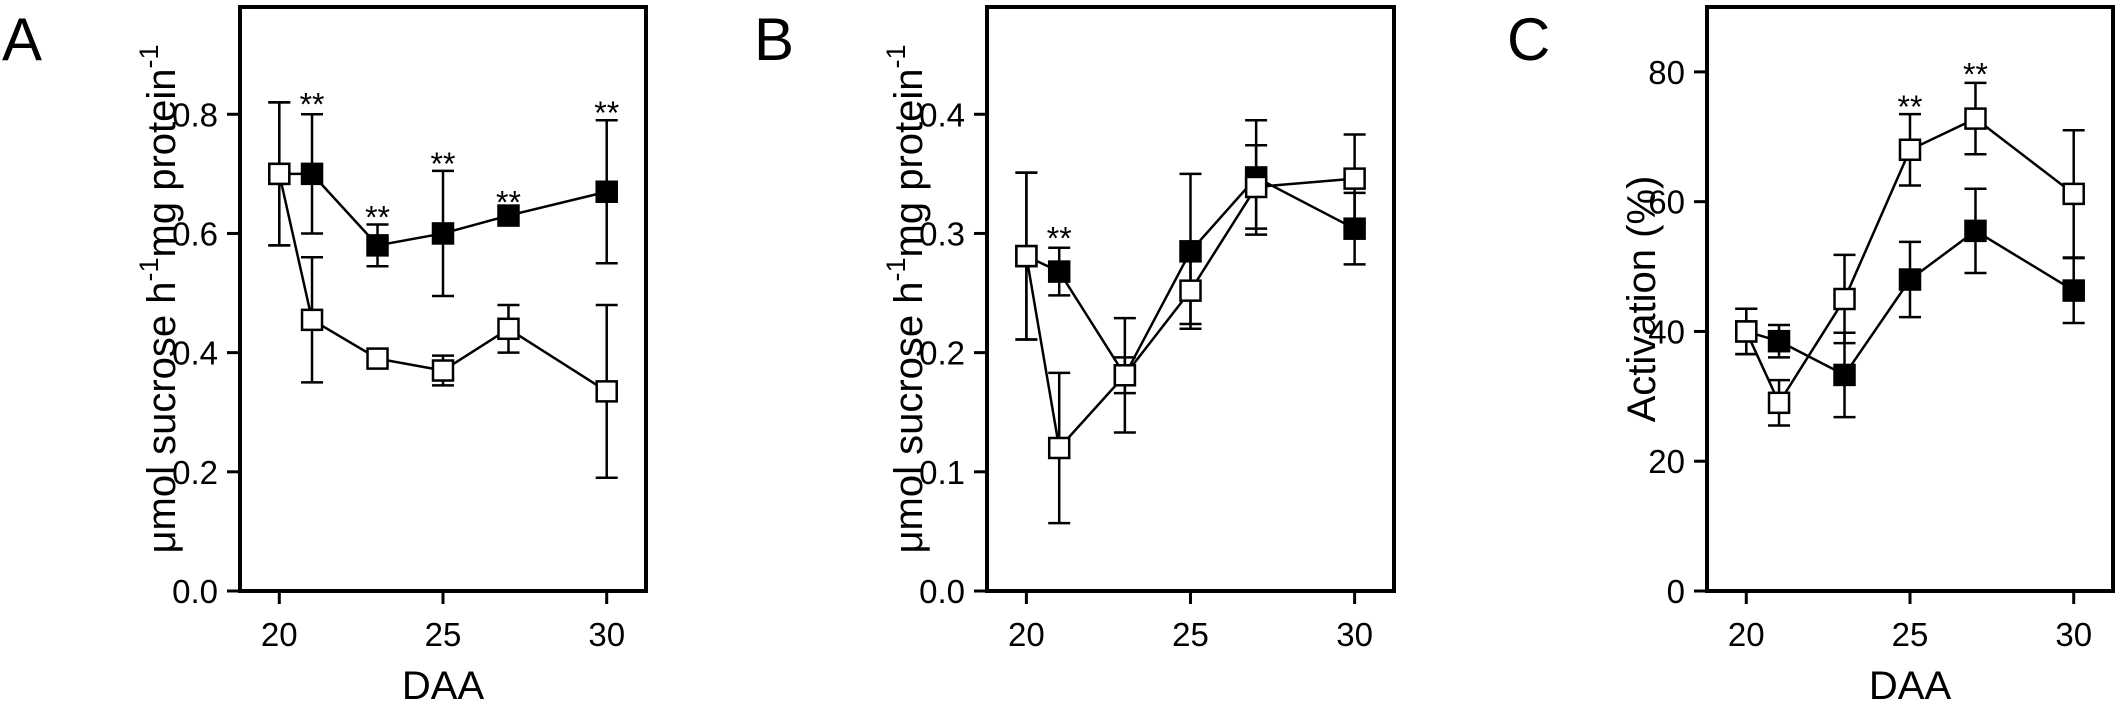 Image resolution: width=2128 pixels, height=710 pixels. What do you see at coordinates (22, 39) in the screenshot?
I see `panel-label: A` at bounding box center [22, 39].